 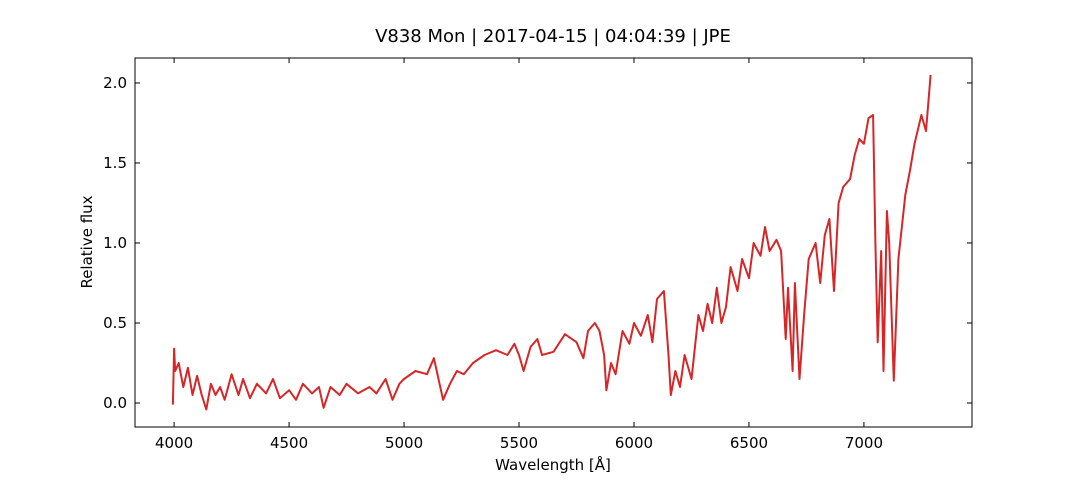 What do you see at coordinates (174, 443) in the screenshot?
I see `x-tick-label: 4000` at bounding box center [174, 443].